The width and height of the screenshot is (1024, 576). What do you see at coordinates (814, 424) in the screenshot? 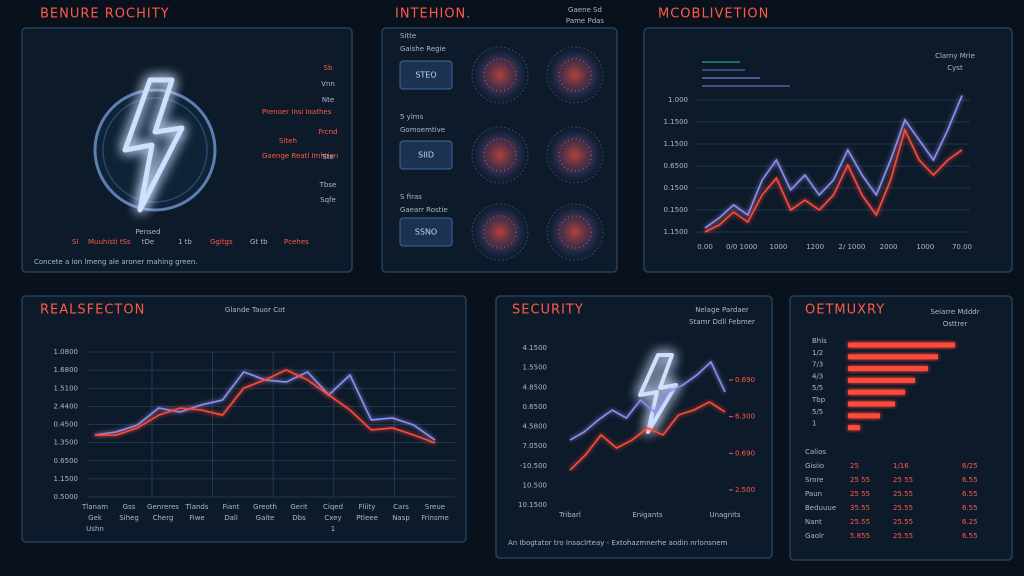
I see `category-label: 1` at bounding box center [814, 424].